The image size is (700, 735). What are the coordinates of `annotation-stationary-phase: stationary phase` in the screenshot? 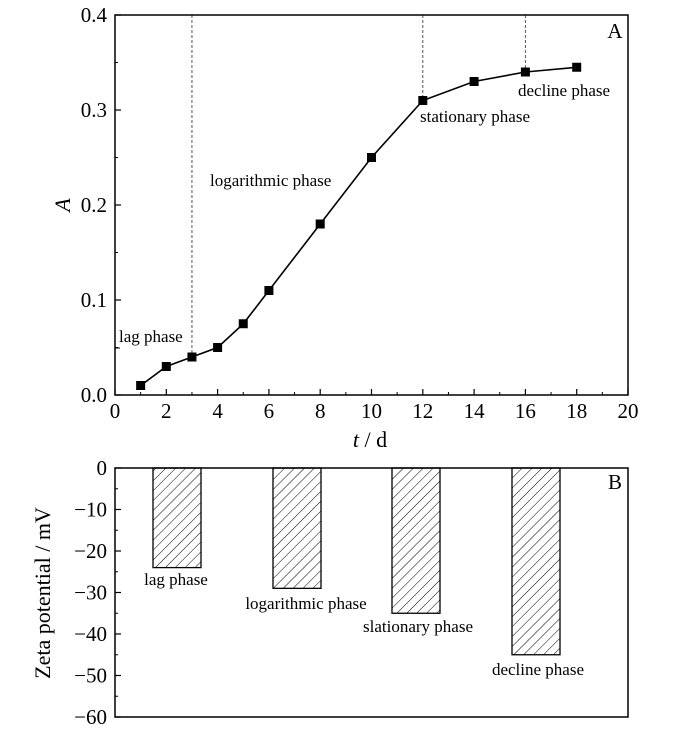 It's located at (475, 116).